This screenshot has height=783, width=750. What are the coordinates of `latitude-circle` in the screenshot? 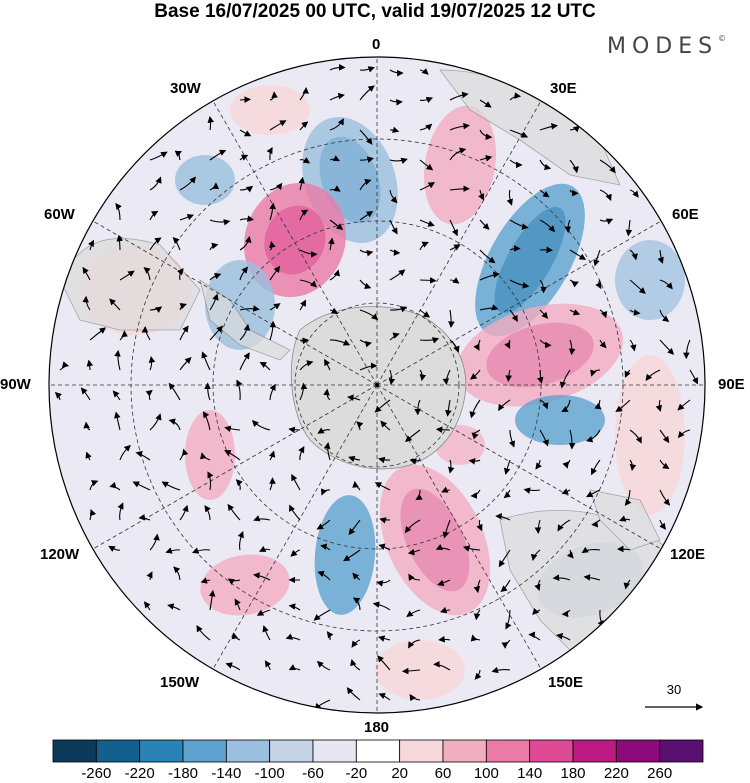 It's located at (377, 385).